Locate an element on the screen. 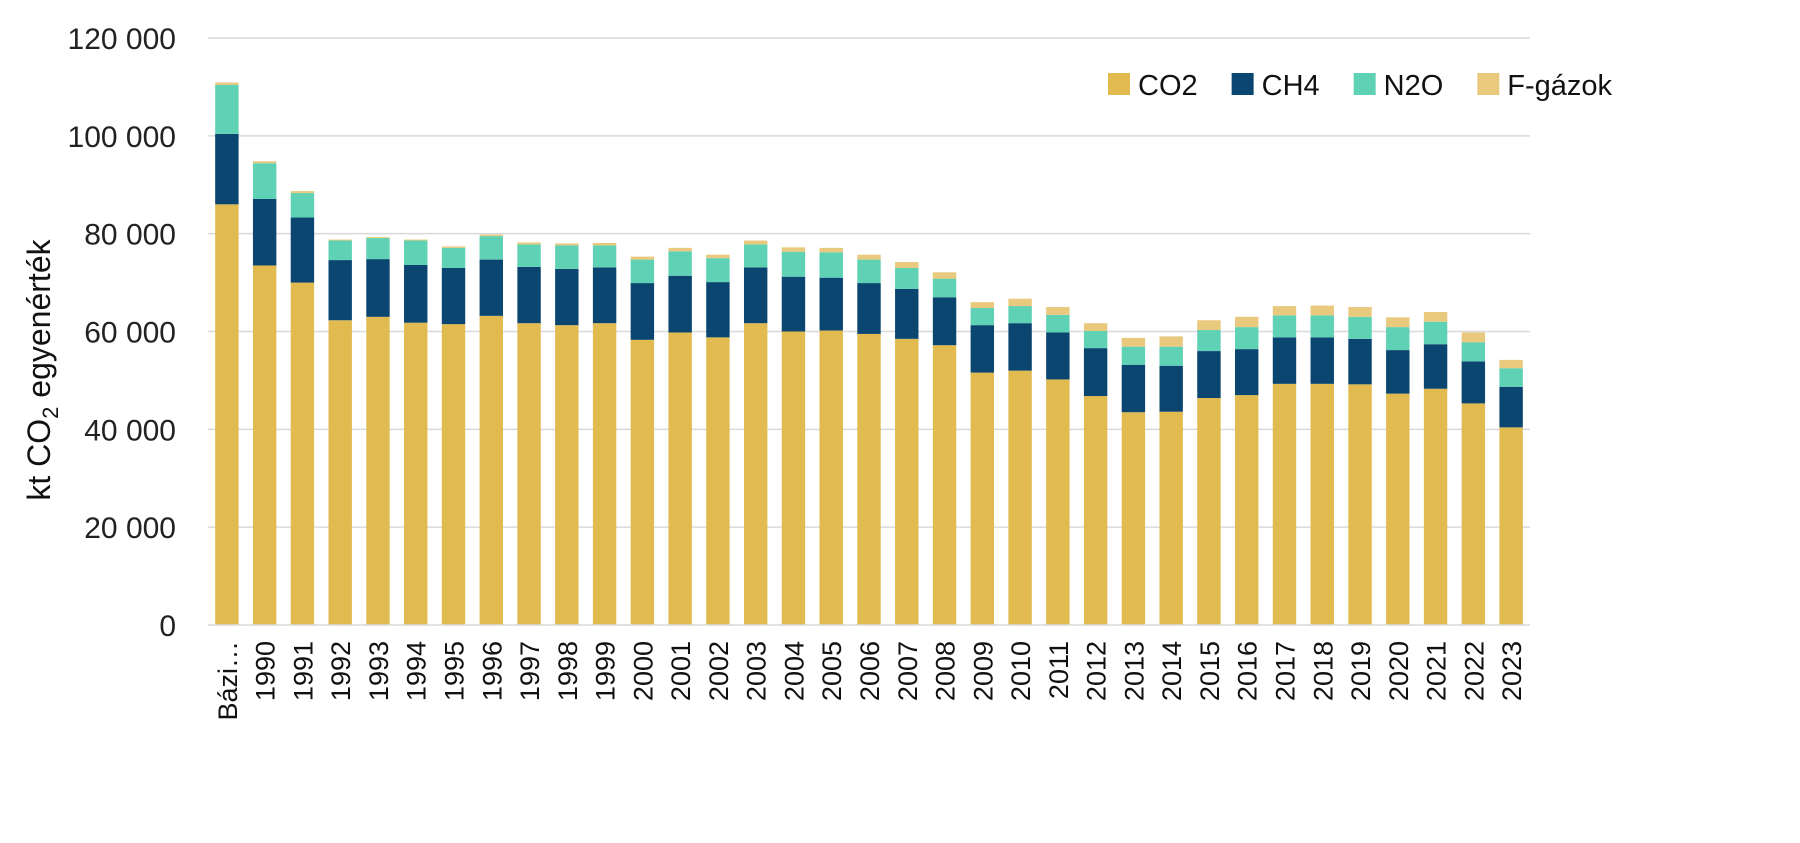 Image resolution: width=1800 pixels, height=843 pixels. y-tick-label: 40 000 is located at coordinates (130, 430).